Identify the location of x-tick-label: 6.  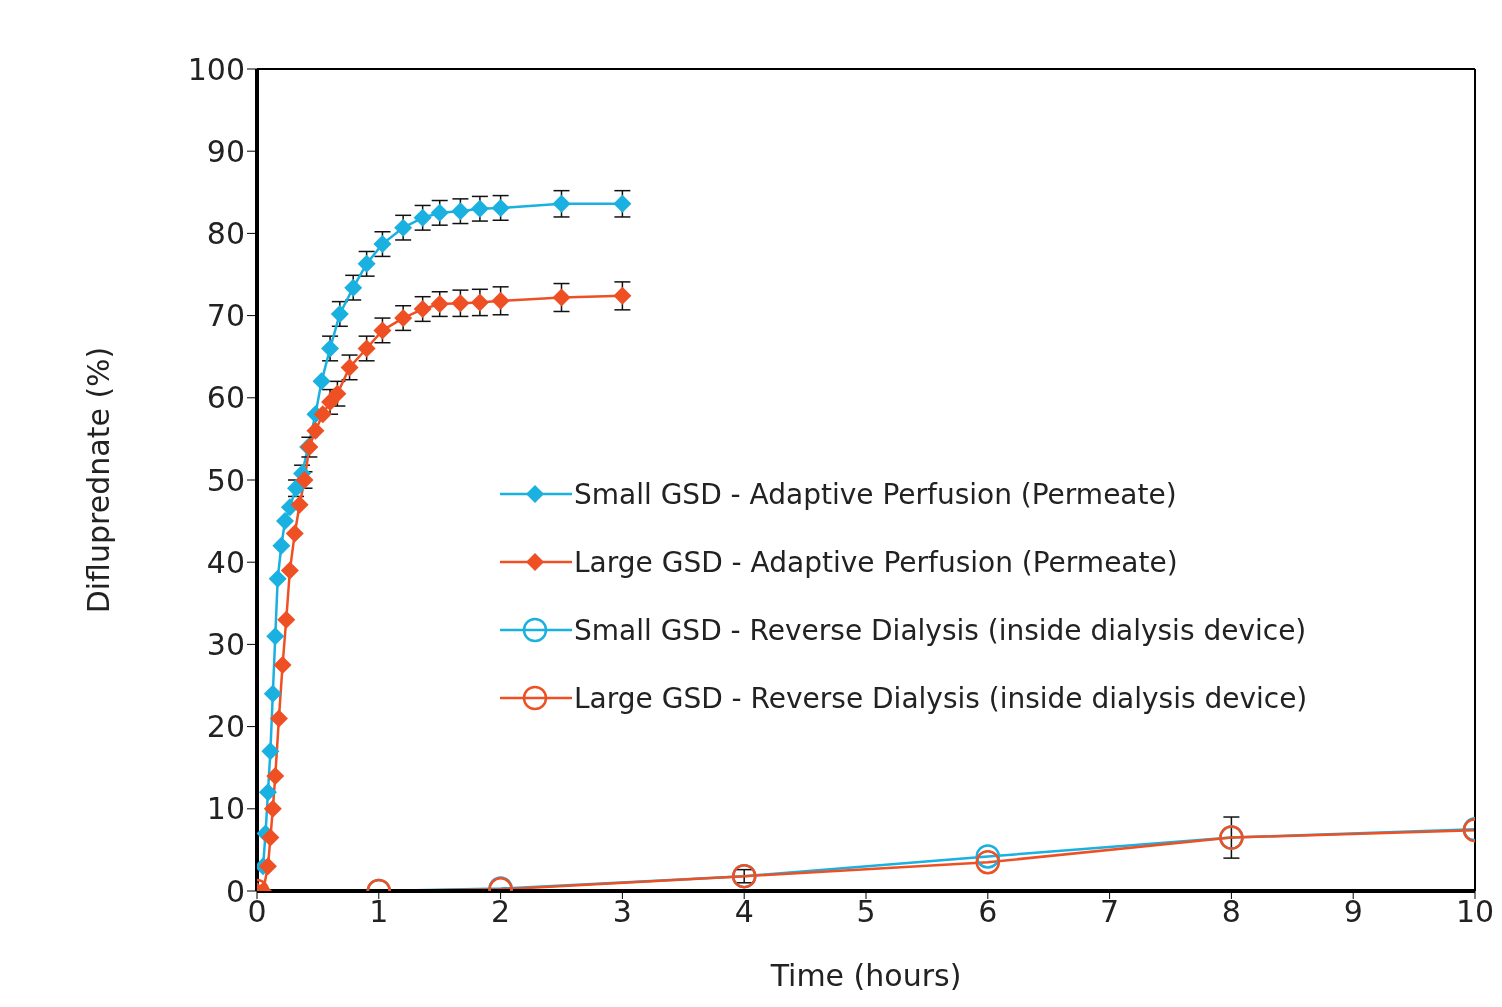
(988, 912).